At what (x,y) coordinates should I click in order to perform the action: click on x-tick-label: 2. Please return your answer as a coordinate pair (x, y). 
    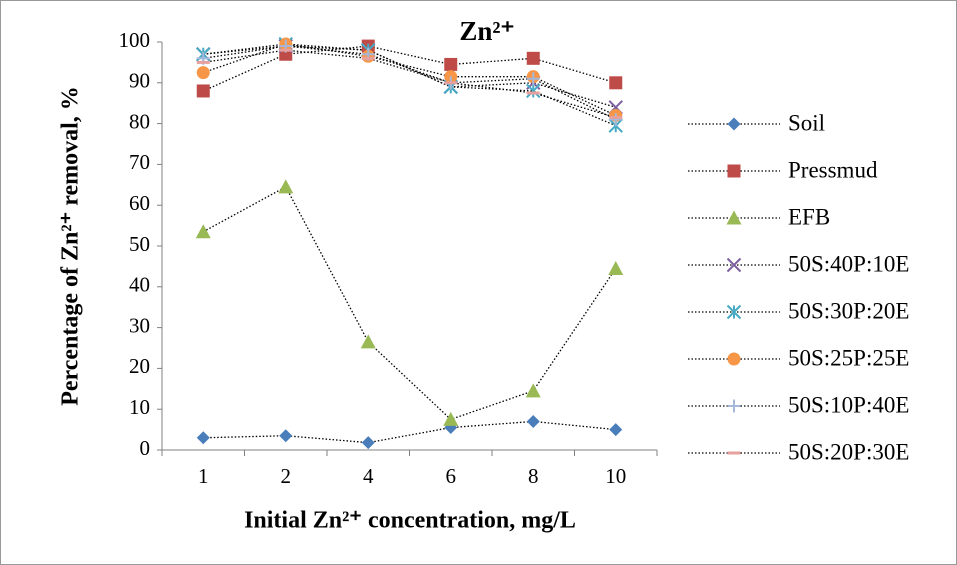
    Looking at the image, I should click on (286, 476).